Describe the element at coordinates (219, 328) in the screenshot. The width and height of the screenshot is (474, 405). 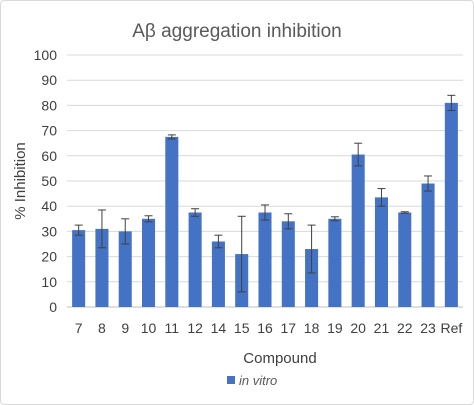
I see `x-tick-label: 14` at that location.